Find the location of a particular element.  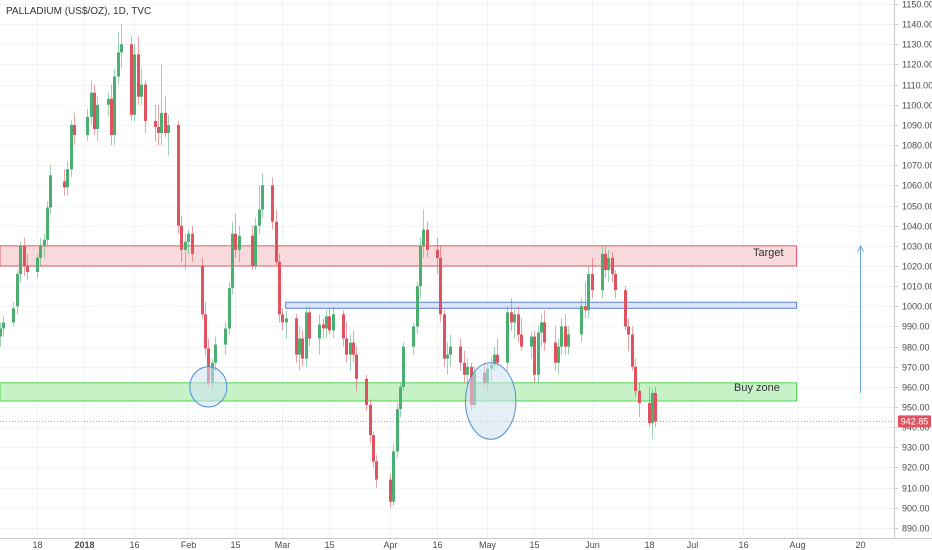

x-tick-label: Apr is located at coordinates (390, 545).